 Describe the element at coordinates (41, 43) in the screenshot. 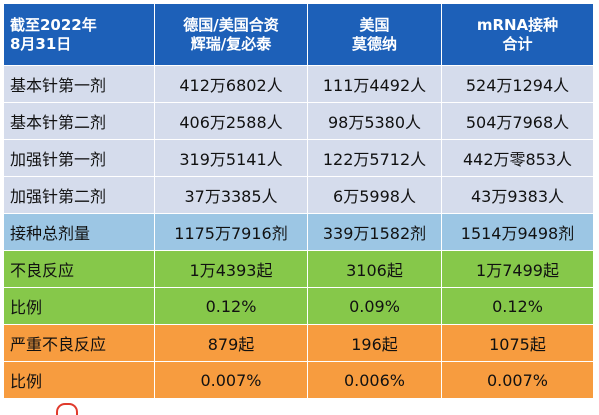

I see `date-header-line2: 8月31日` at that location.